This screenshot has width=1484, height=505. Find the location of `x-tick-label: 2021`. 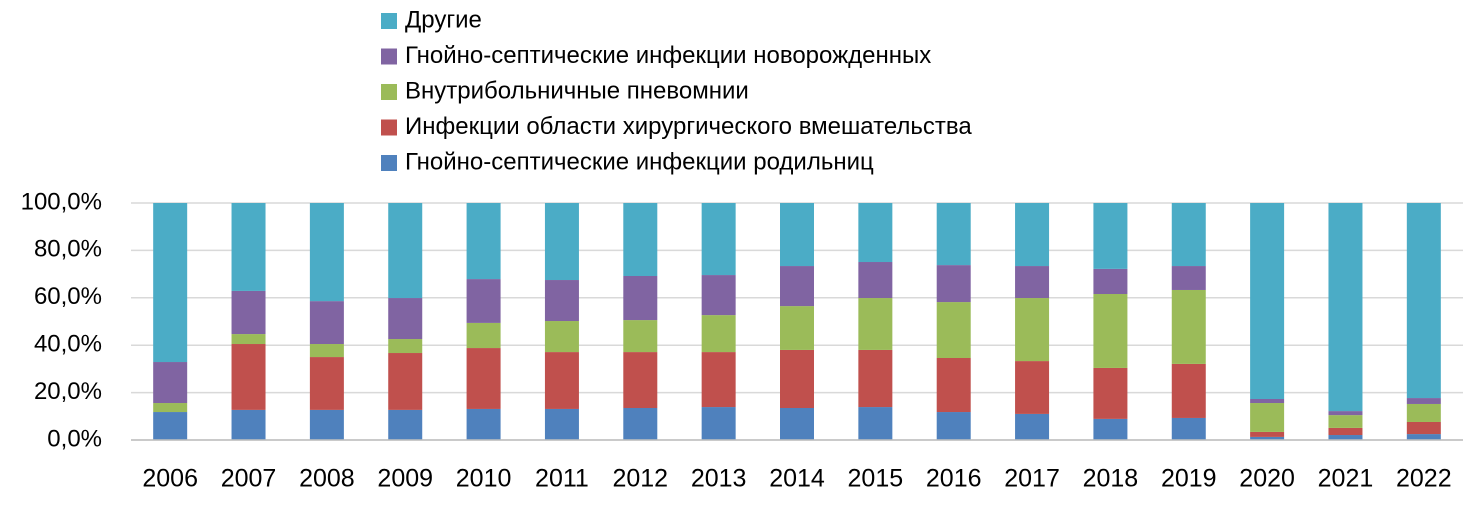

x-tick-label: 2021 is located at coordinates (1346, 479).